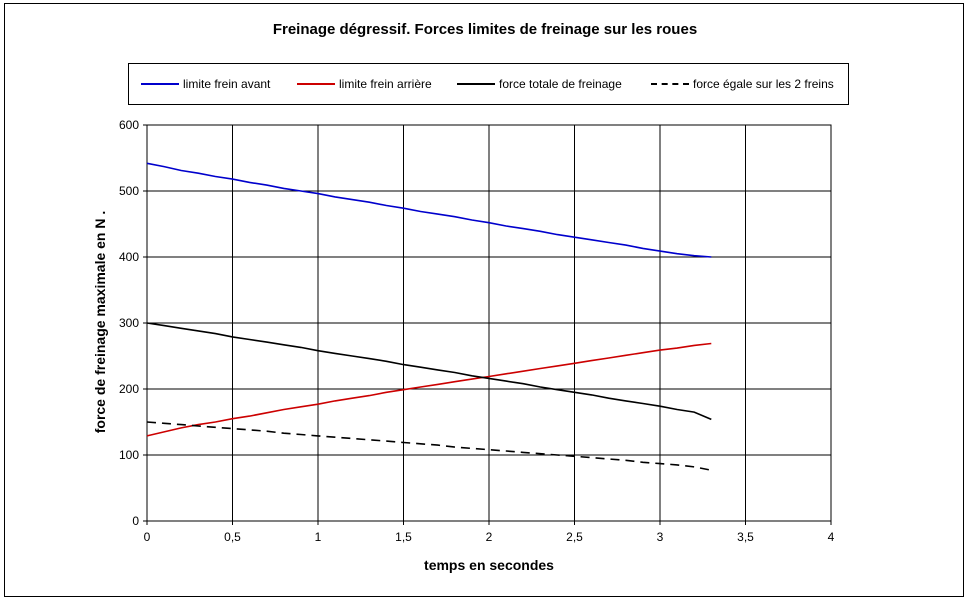  I want to click on x-tick-label: 0,5, so click(232, 537).